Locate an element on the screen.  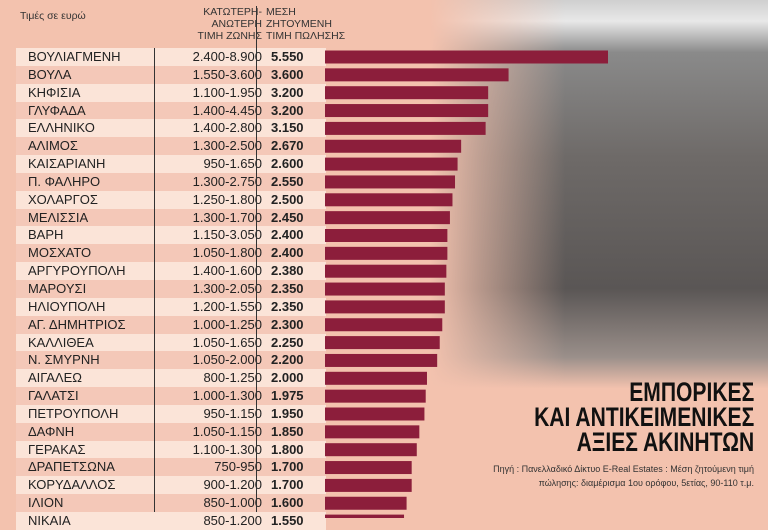
table-row: ΓΛΥΦΑΔΑ 1.400-4.450 3.200 is located at coordinates (171, 110).